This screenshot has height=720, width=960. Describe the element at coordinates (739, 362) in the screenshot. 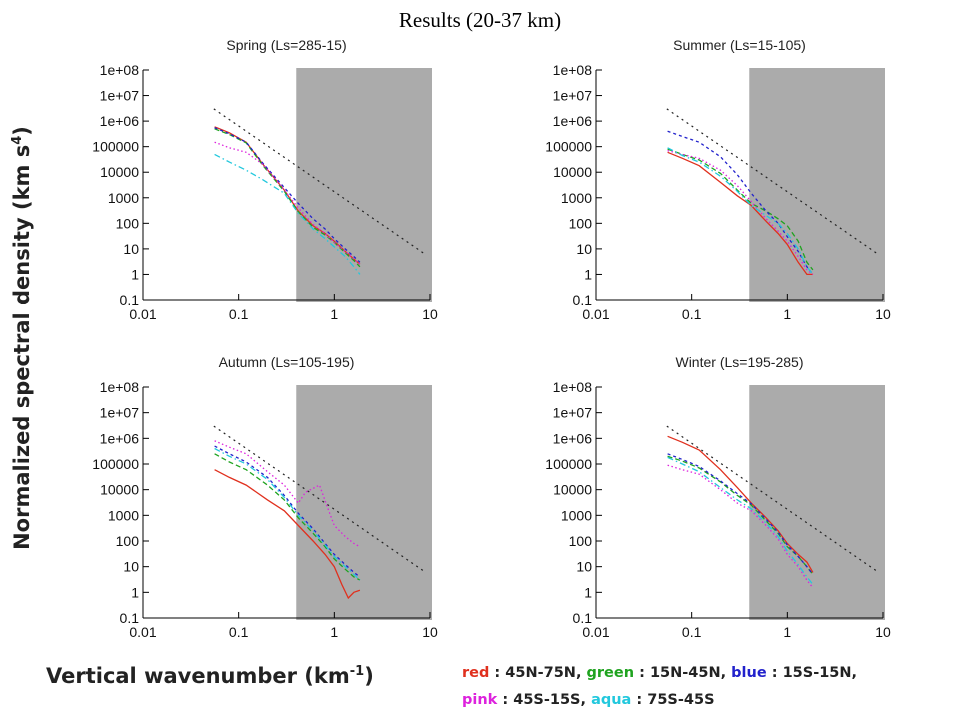

I see `chart-title: Winter (Ls=195-285)` at that location.